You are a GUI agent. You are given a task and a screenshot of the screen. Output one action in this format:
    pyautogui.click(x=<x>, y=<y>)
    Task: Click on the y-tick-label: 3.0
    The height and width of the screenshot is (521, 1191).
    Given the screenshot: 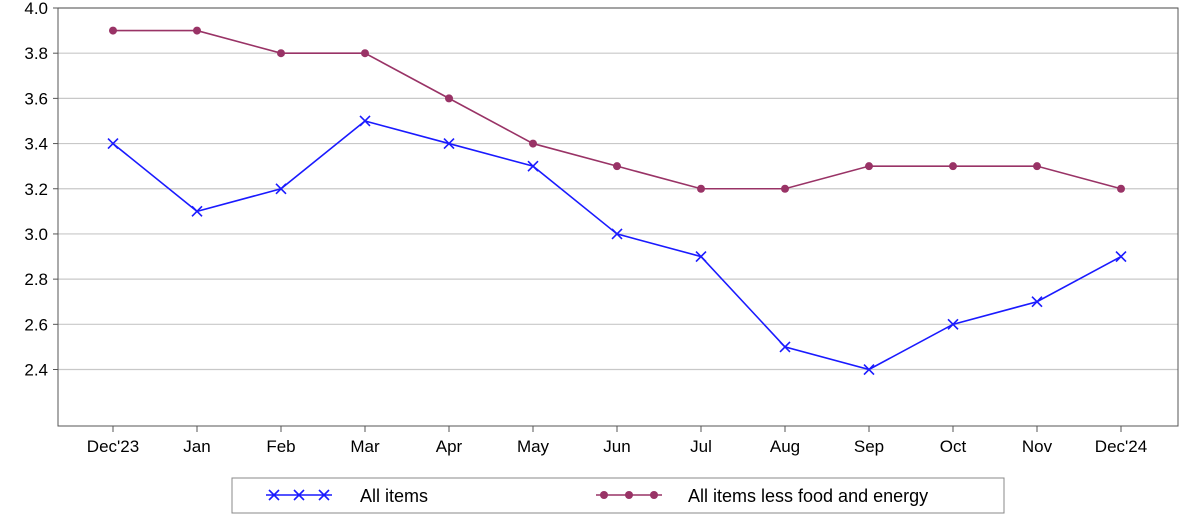 What is the action you would take?
    pyautogui.click(x=36, y=234)
    